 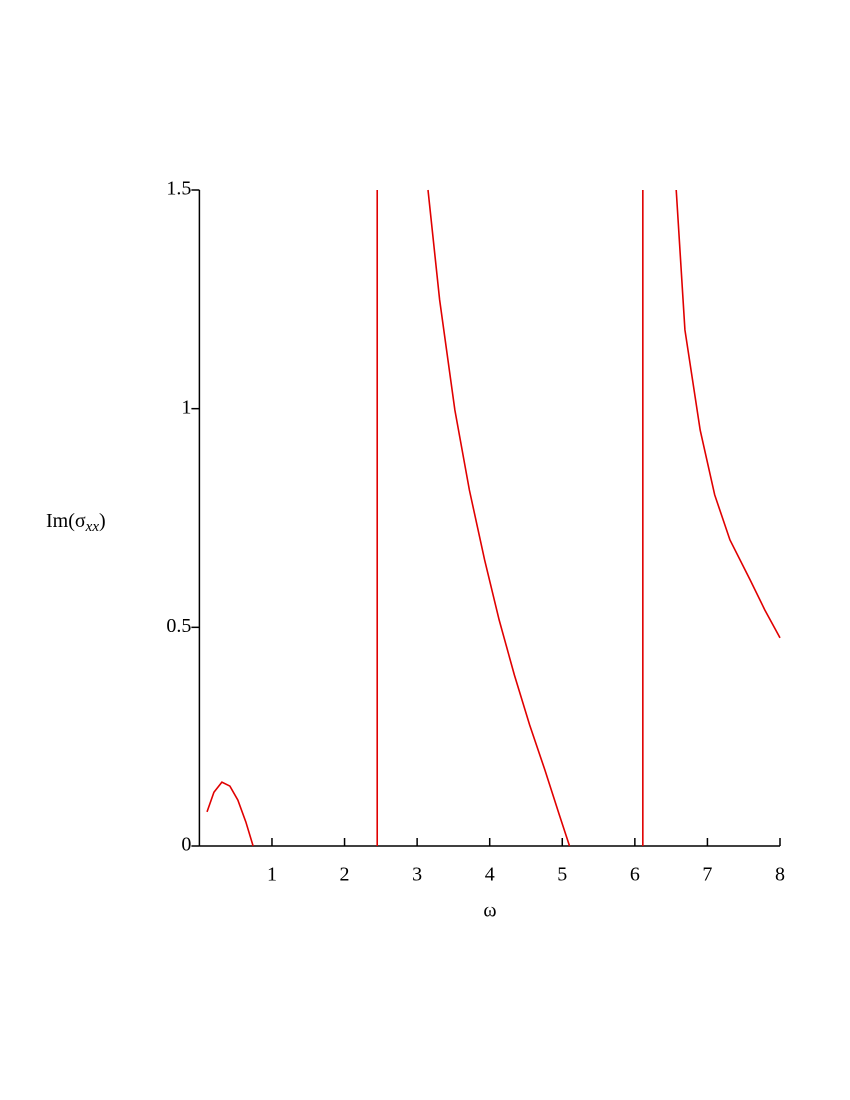 What do you see at coordinates (490, 875) in the screenshot?
I see `x-tick-label: 4` at bounding box center [490, 875].